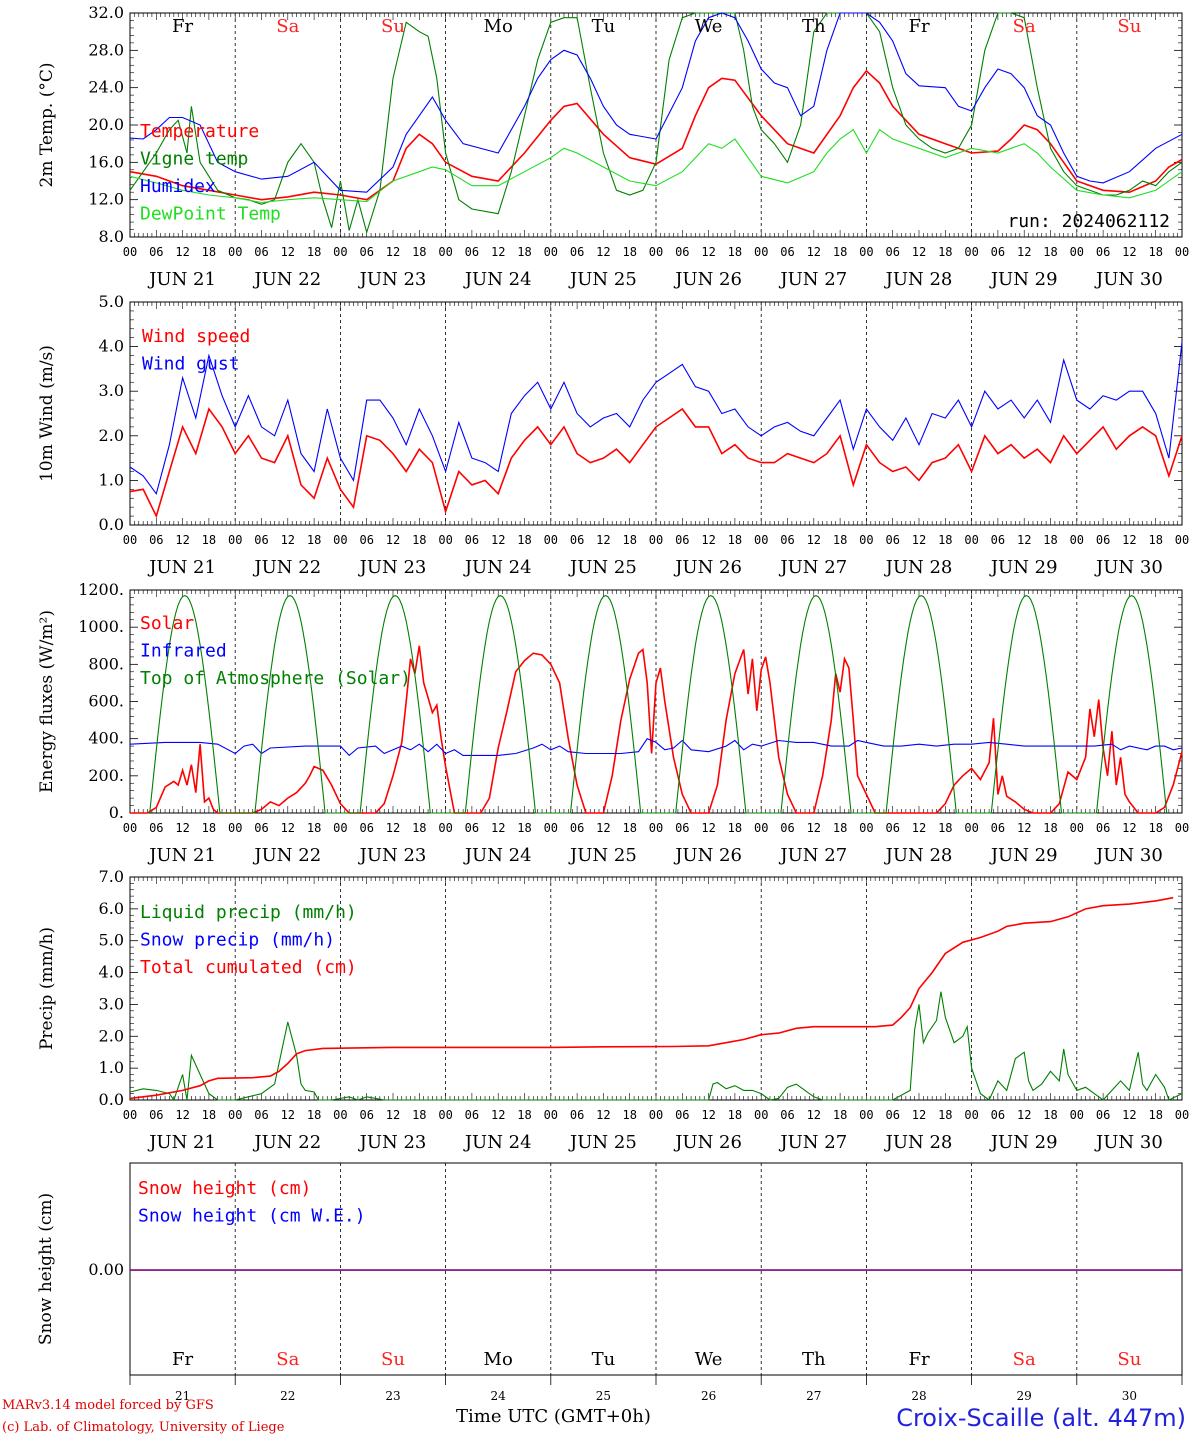 This screenshot has width=1194, height=1440. What do you see at coordinates (106, 663) in the screenshot?
I see `y-tick-label: 800.` at bounding box center [106, 663].